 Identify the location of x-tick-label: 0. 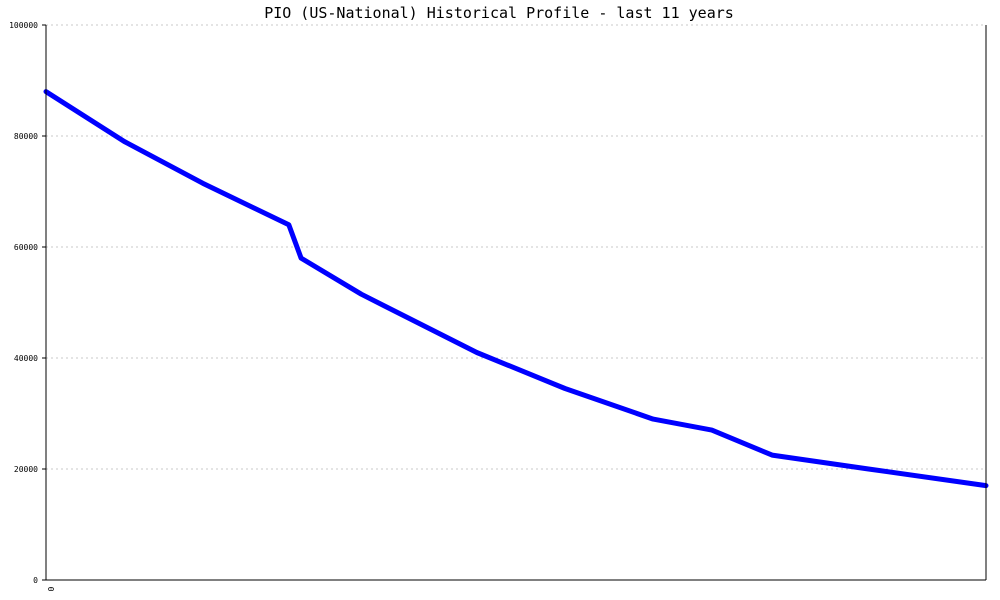
(50, 589).